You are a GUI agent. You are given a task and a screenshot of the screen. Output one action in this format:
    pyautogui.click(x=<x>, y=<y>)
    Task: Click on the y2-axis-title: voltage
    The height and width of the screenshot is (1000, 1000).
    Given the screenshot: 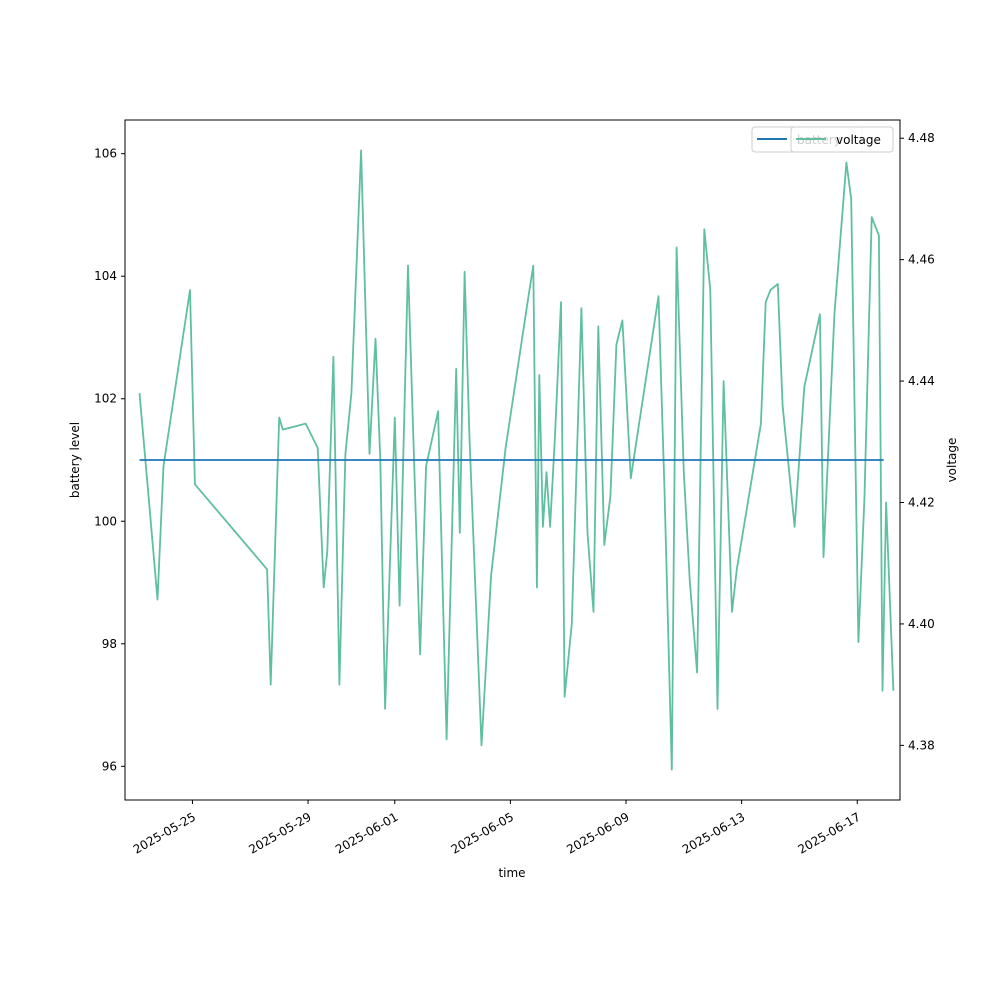 What is the action you would take?
    pyautogui.click(x=952, y=460)
    